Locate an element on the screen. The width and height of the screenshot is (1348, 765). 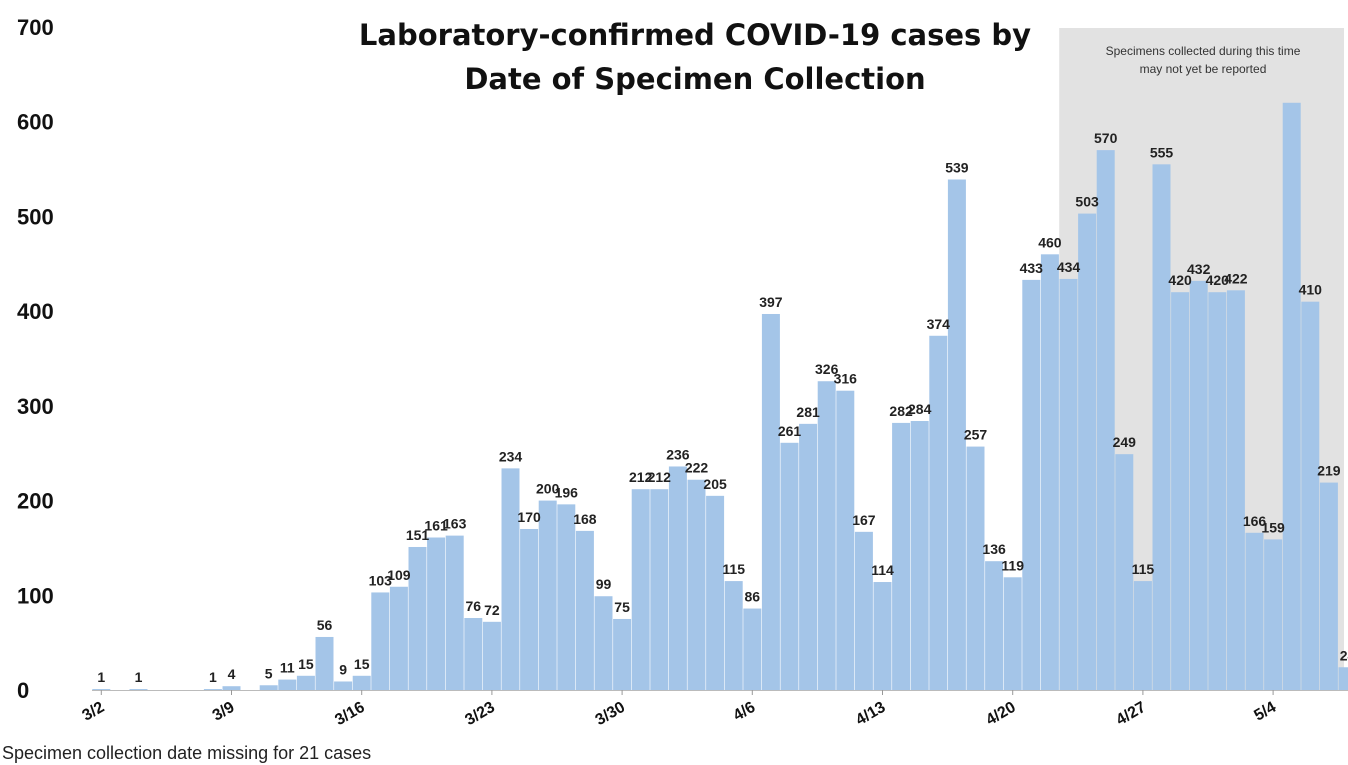
x-tick-label: 5/4 is located at coordinates (1265, 712).